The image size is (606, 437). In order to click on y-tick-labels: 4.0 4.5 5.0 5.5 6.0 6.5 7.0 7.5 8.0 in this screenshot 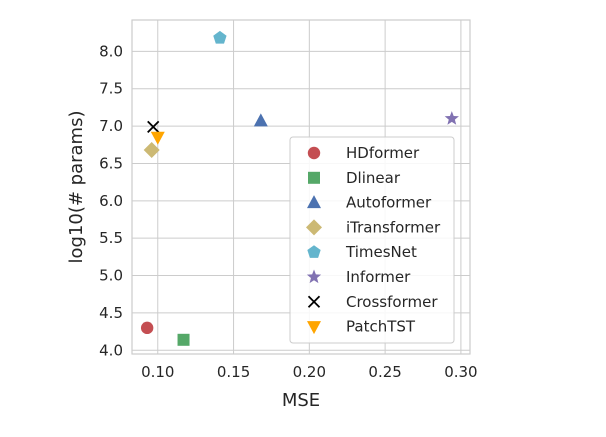, I will do `click(111, 200)`.